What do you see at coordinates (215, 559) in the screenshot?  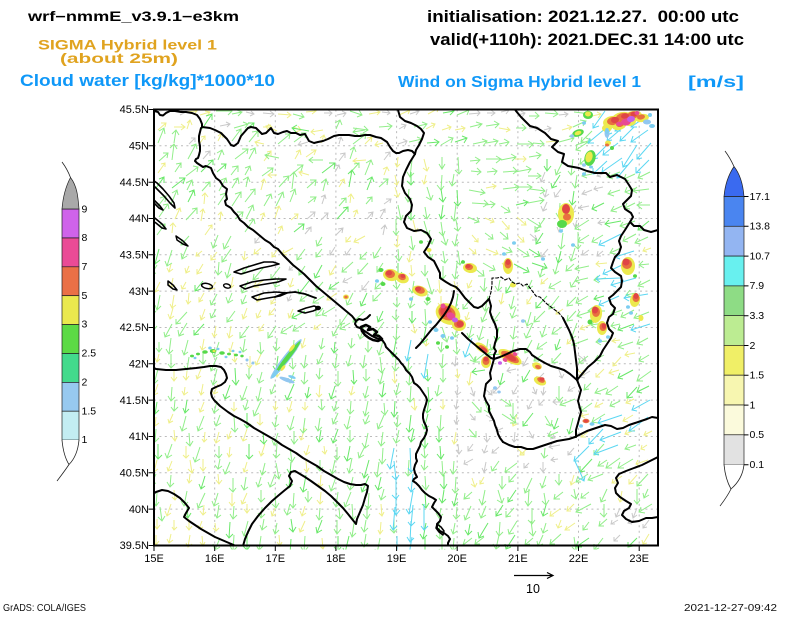 I see `svg-text: 16E` at bounding box center [215, 559].